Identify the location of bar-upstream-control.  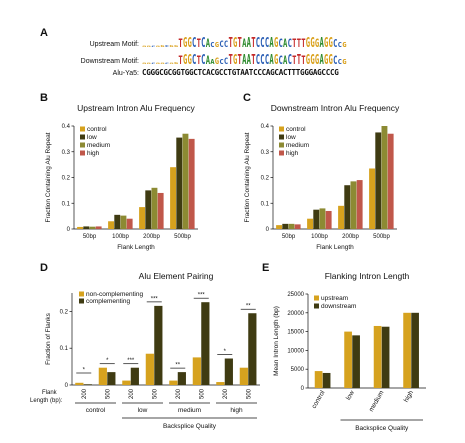
(318, 379).